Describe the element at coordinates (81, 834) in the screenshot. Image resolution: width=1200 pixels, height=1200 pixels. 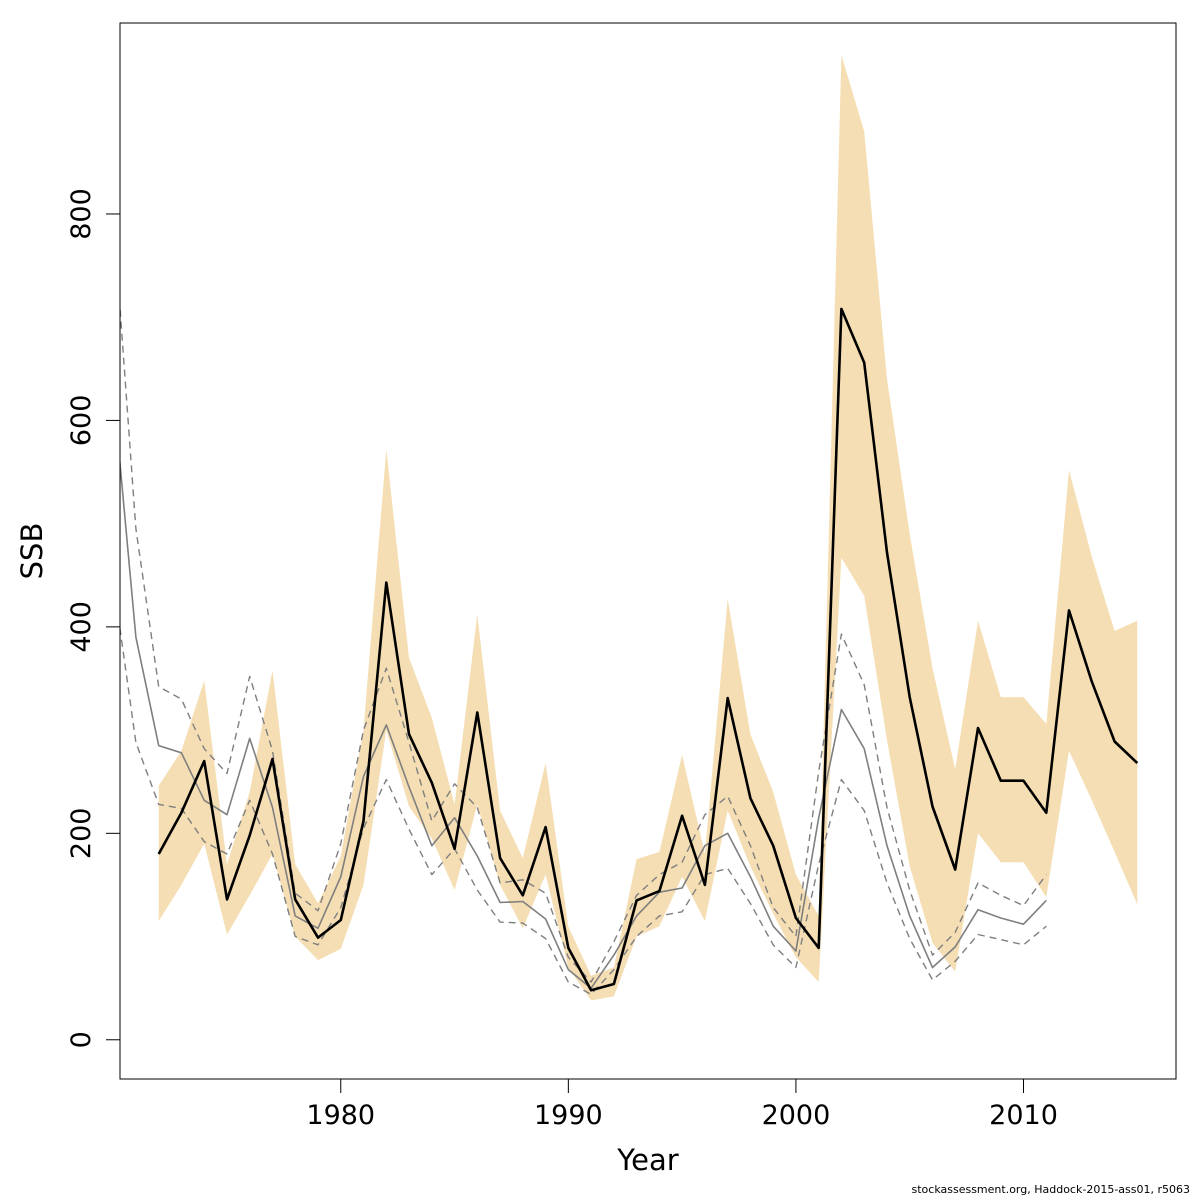
I see `y-tick-label: 200` at that location.